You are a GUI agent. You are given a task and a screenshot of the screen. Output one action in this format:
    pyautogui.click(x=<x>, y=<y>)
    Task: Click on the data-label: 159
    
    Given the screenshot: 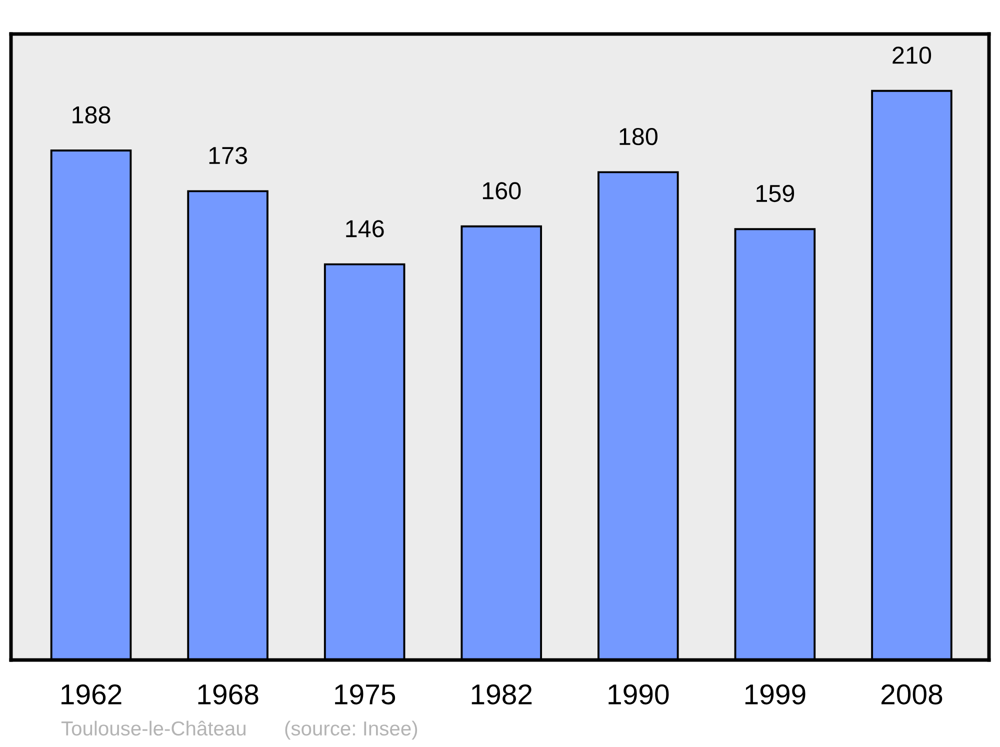 What is the action you would take?
    pyautogui.click(x=775, y=193)
    